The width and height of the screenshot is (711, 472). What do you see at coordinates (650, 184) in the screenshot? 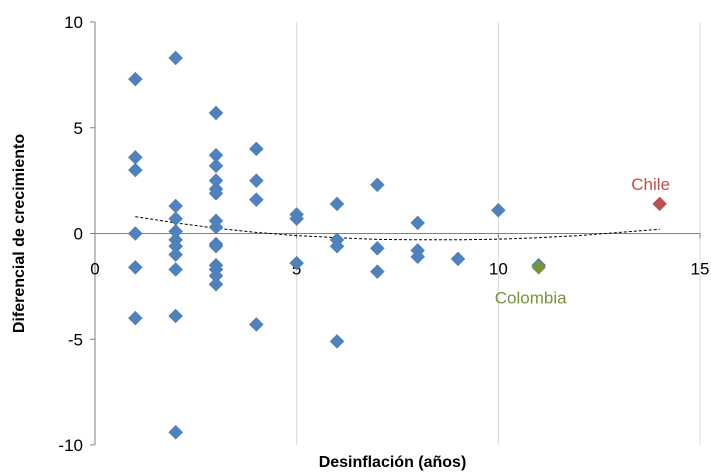
I see `annotation-chile: Chile` at bounding box center [650, 184].